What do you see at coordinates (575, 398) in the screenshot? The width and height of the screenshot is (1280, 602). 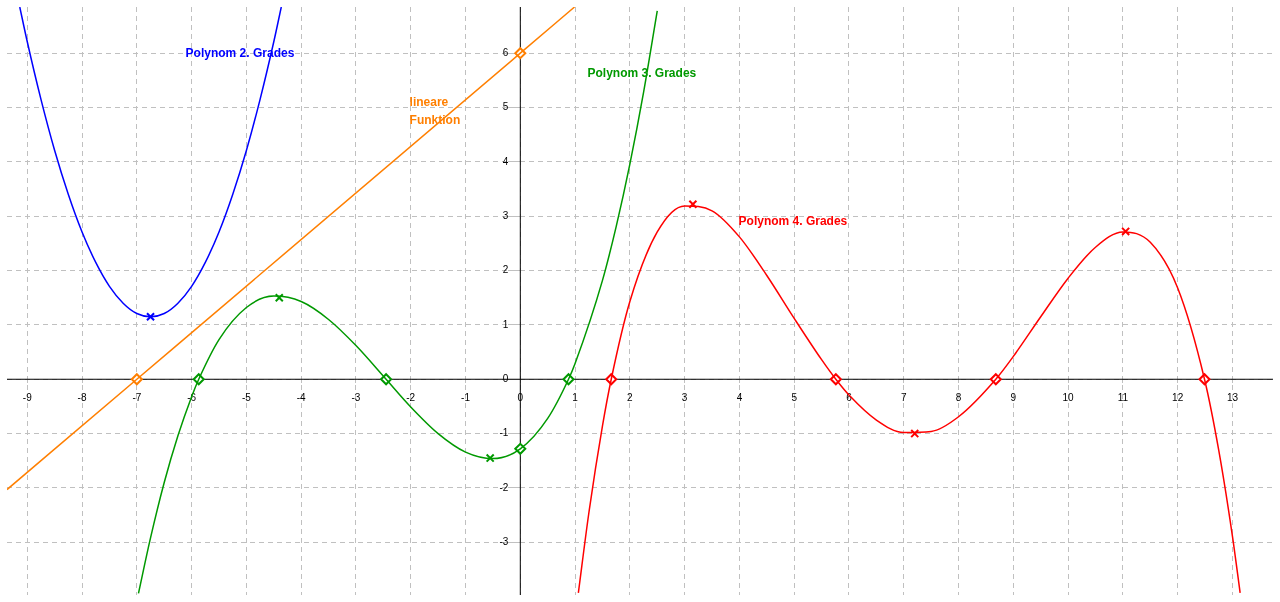 I see `x-tick-label: 1` at bounding box center [575, 398].